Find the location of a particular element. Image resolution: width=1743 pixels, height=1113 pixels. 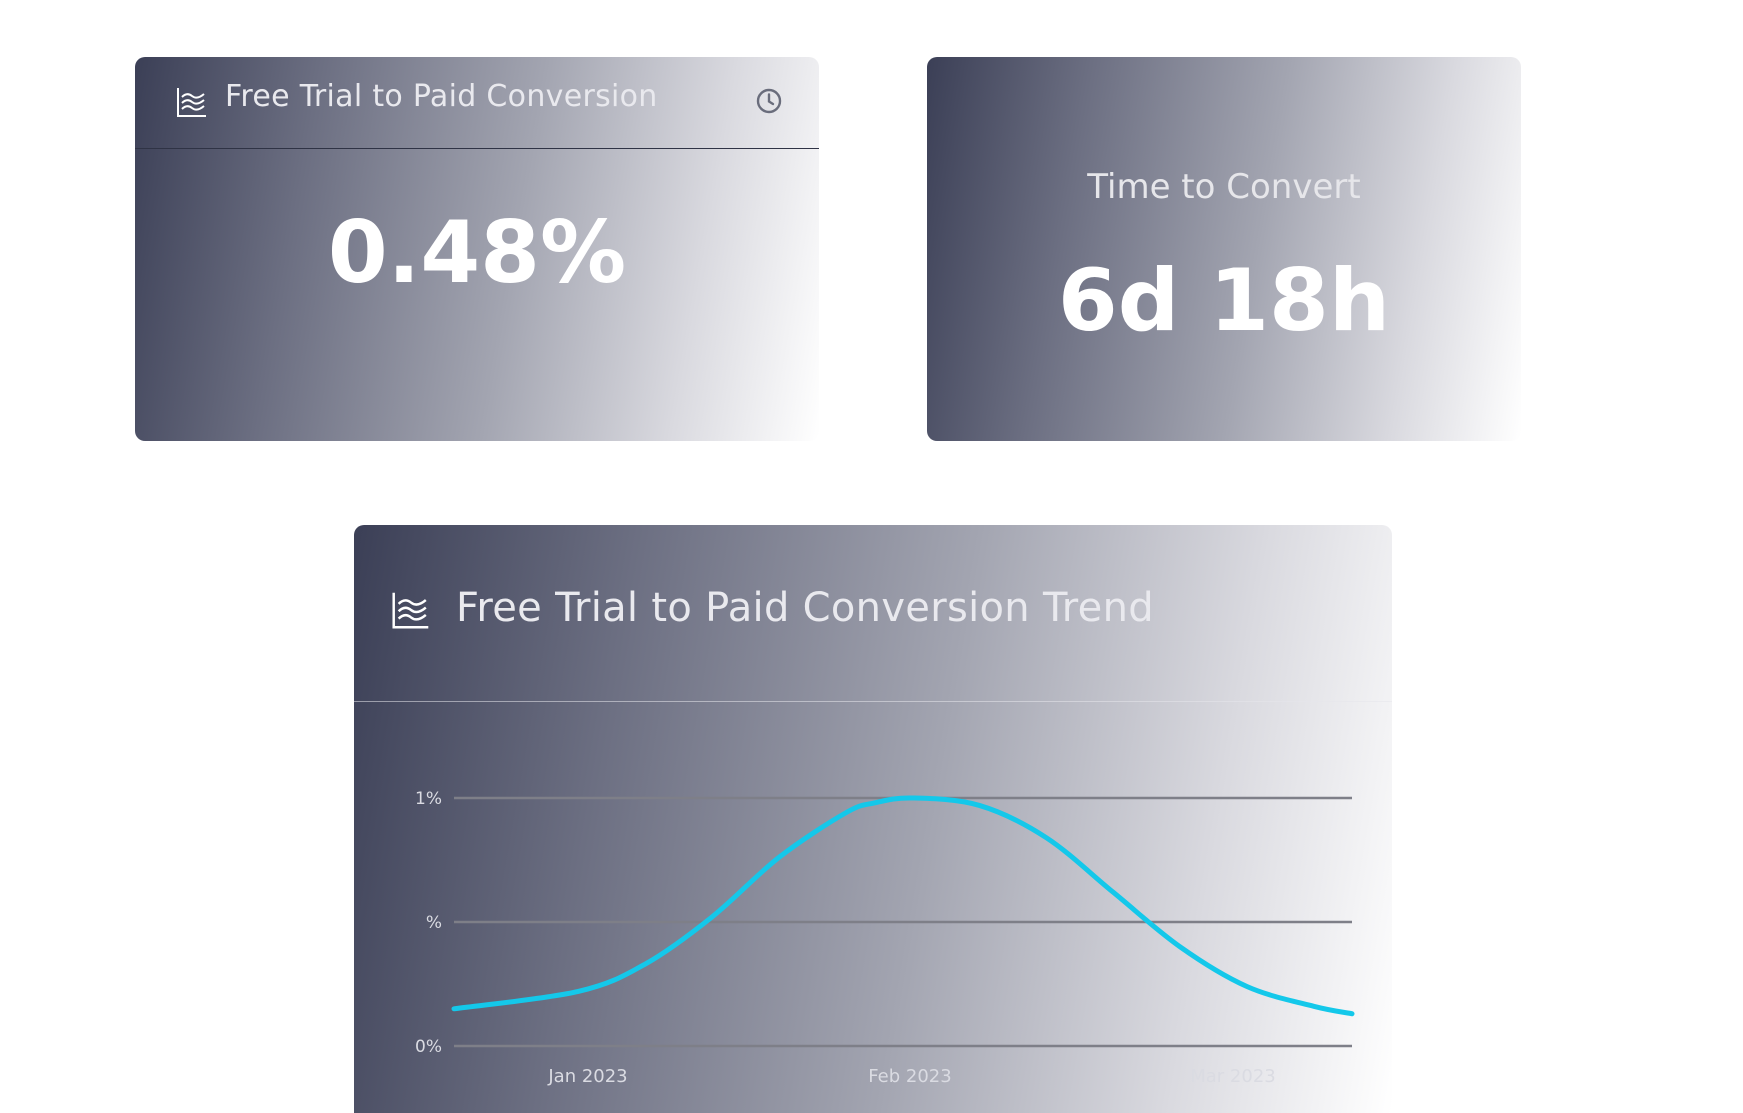

conversion-card-header: Free Trial to Paid Conversion is located at coordinates (477, 103).